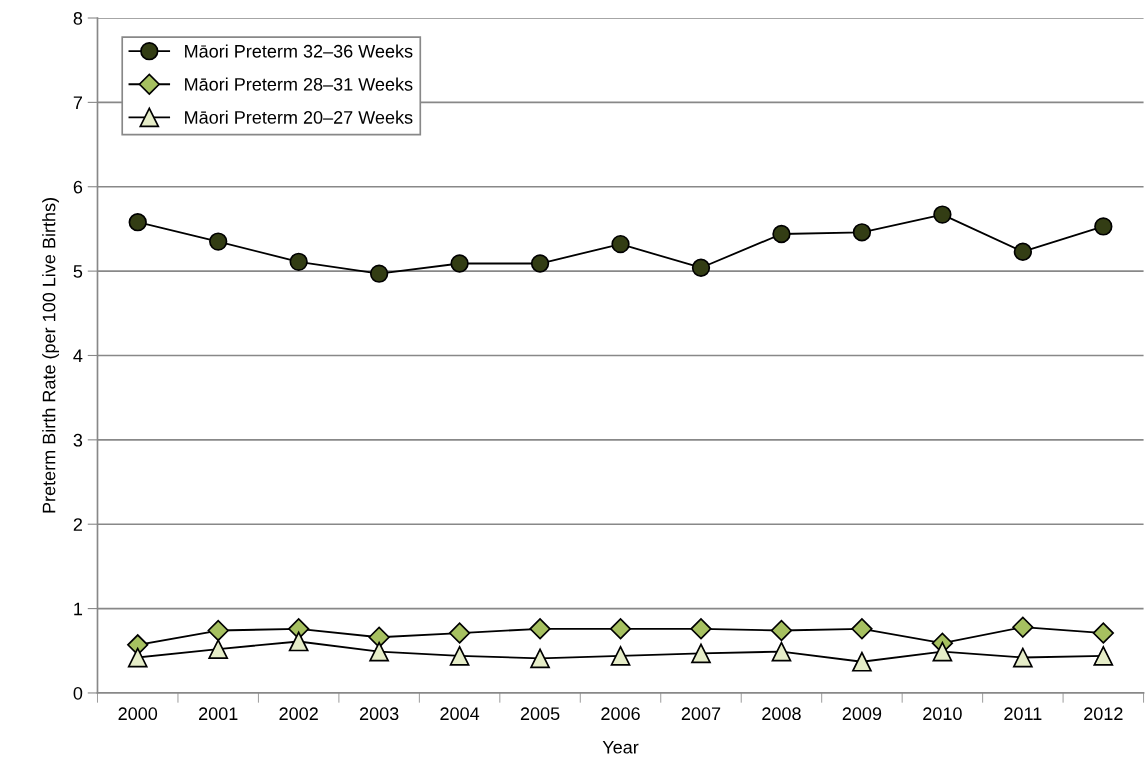 The height and width of the screenshot is (783, 1147). Describe the element at coordinates (379, 714) in the screenshot. I see `x-tick-label: 2003` at that location.